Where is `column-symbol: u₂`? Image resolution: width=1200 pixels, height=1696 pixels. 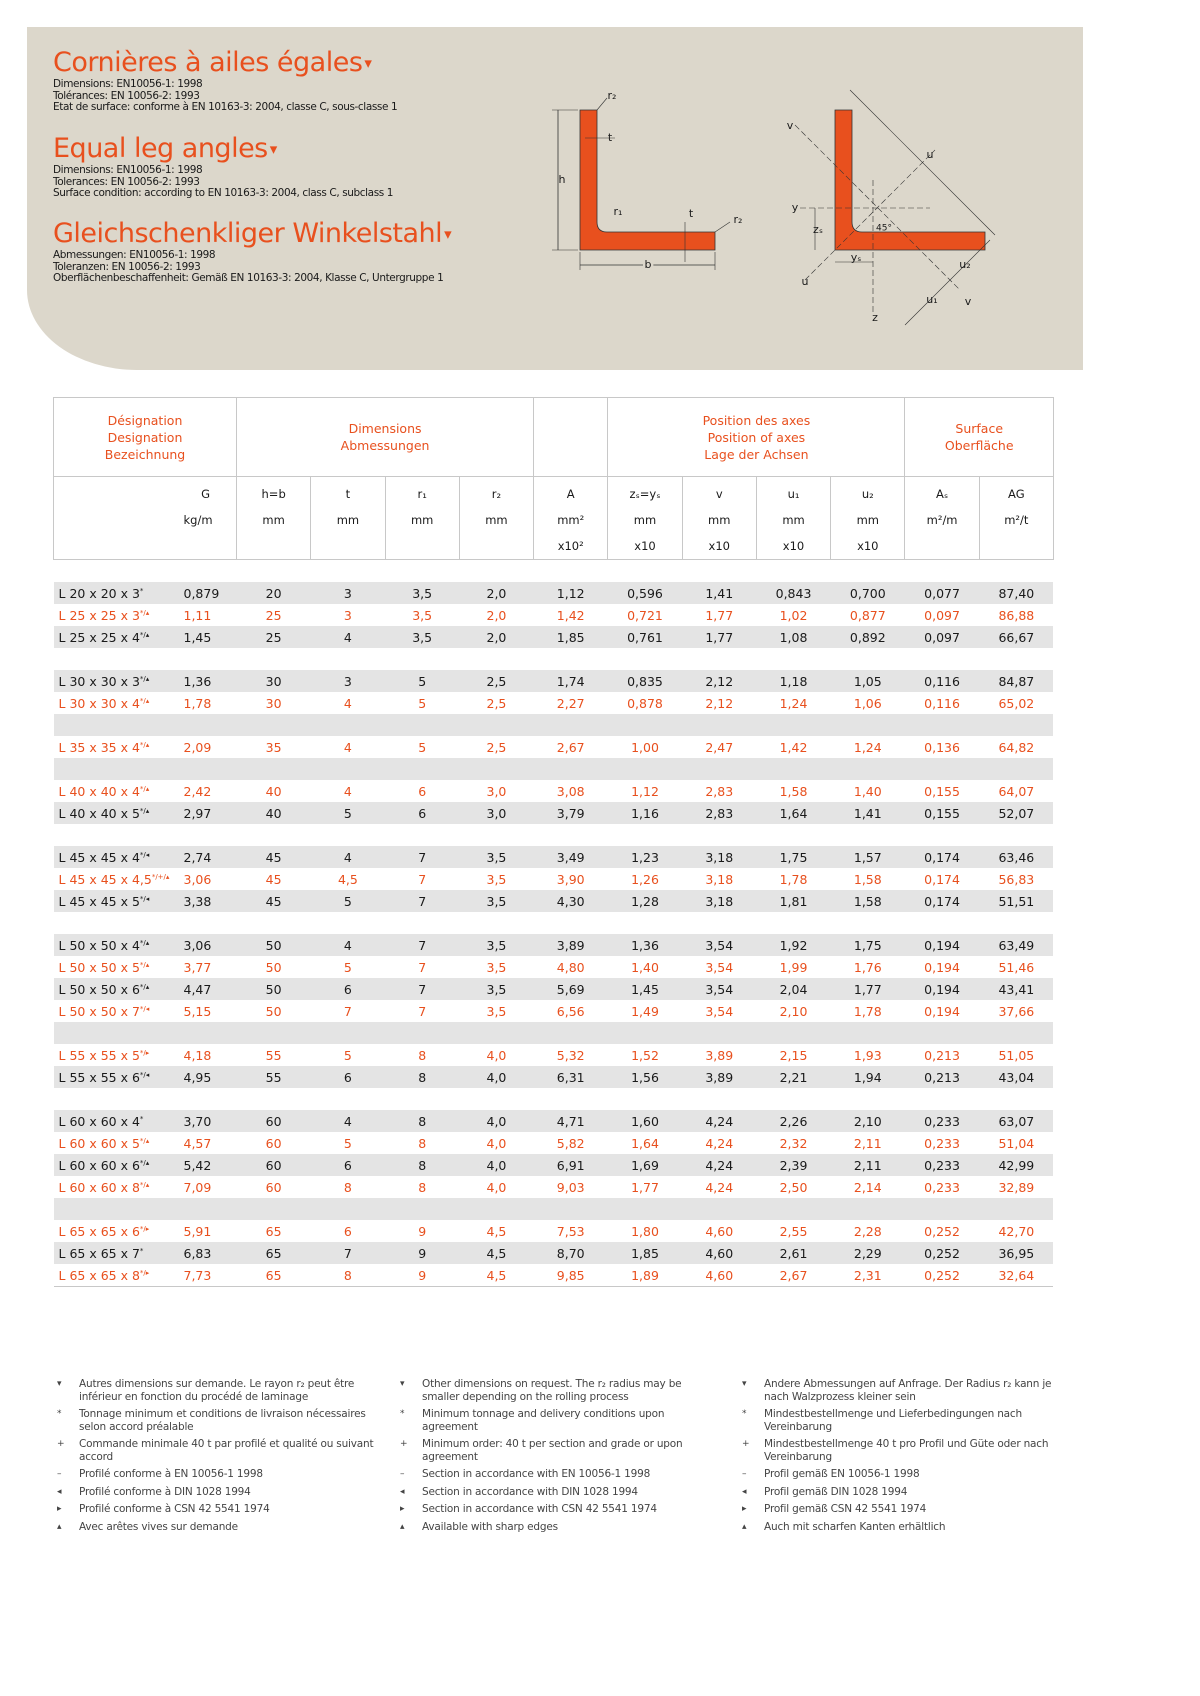
column-symbol: u₂ is located at coordinates (867, 494).